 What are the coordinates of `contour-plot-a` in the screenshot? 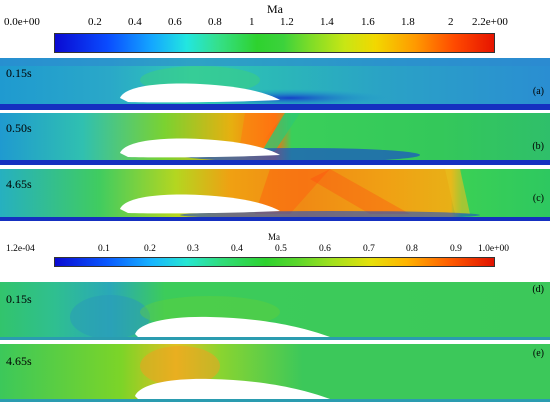 It's located at (275, 84).